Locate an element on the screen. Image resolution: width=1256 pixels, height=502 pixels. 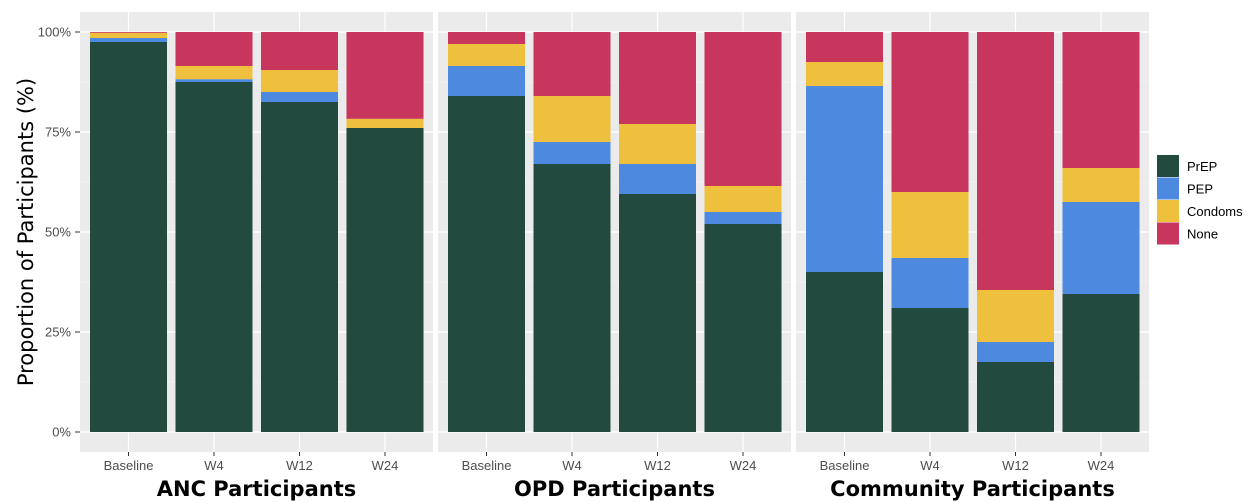
legend-swatch-condoms is located at coordinates (1168, 211).